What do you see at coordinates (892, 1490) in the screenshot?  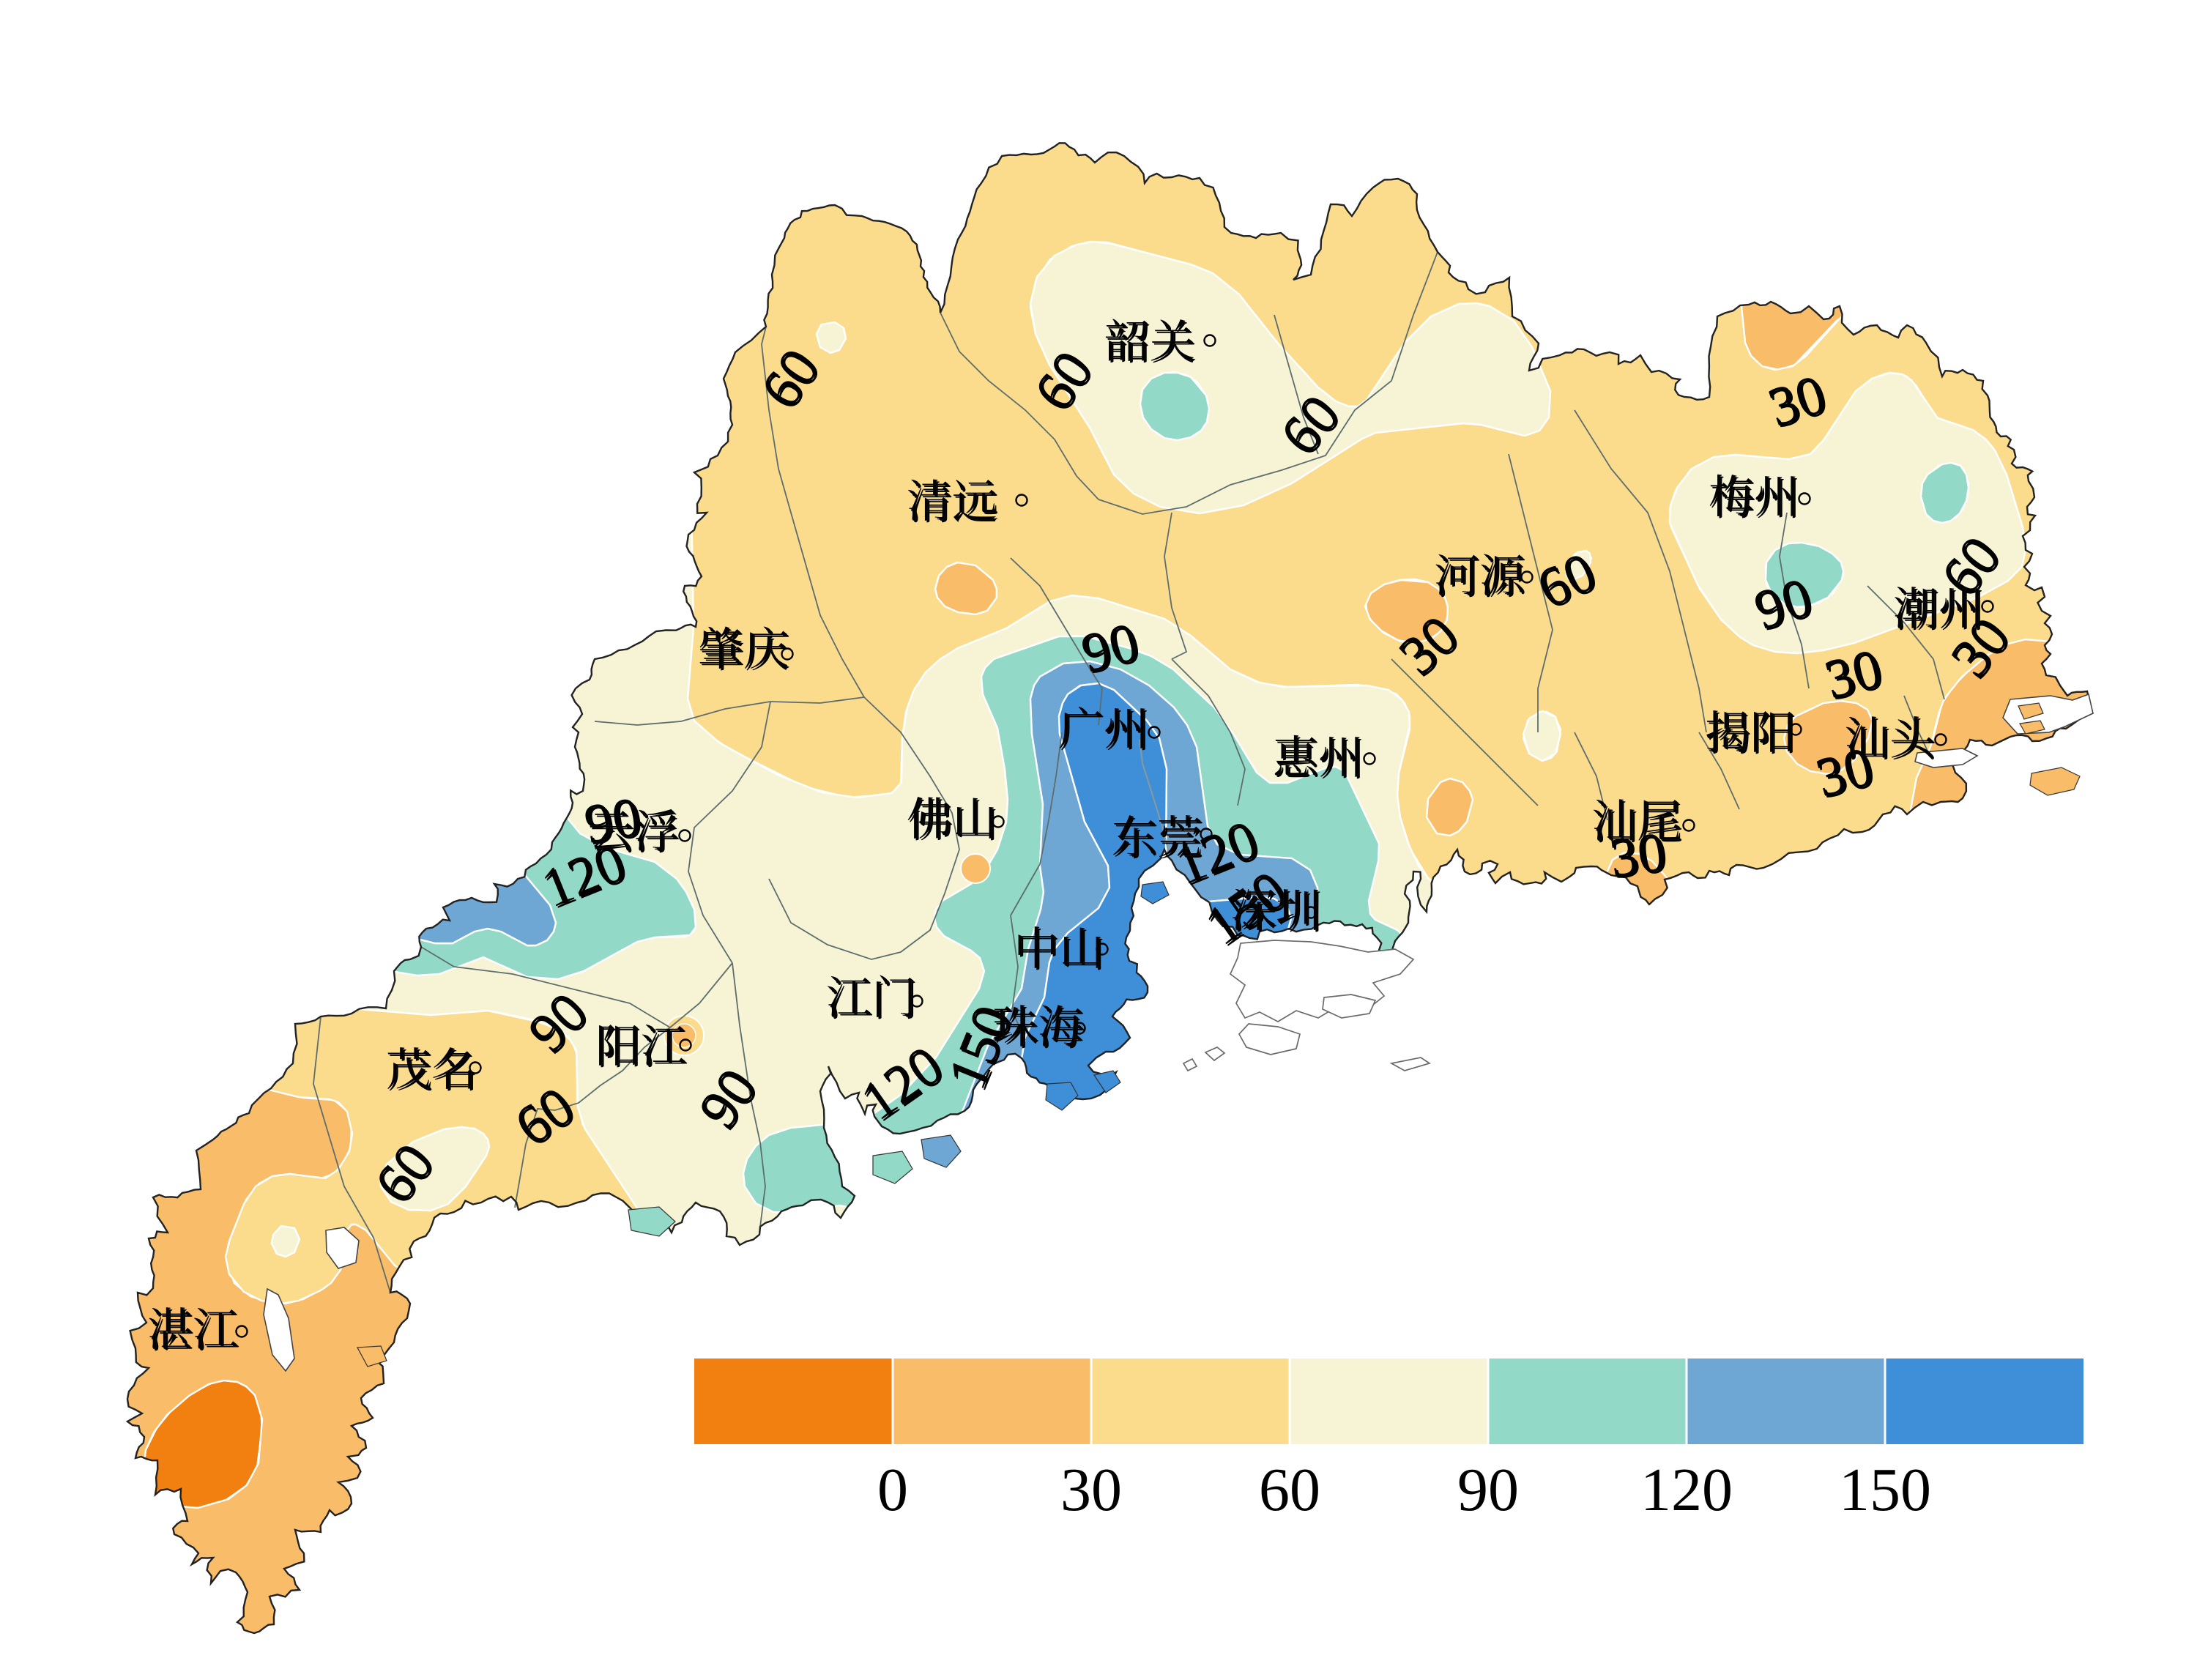 I see `svg-text: 0` at bounding box center [892, 1490].